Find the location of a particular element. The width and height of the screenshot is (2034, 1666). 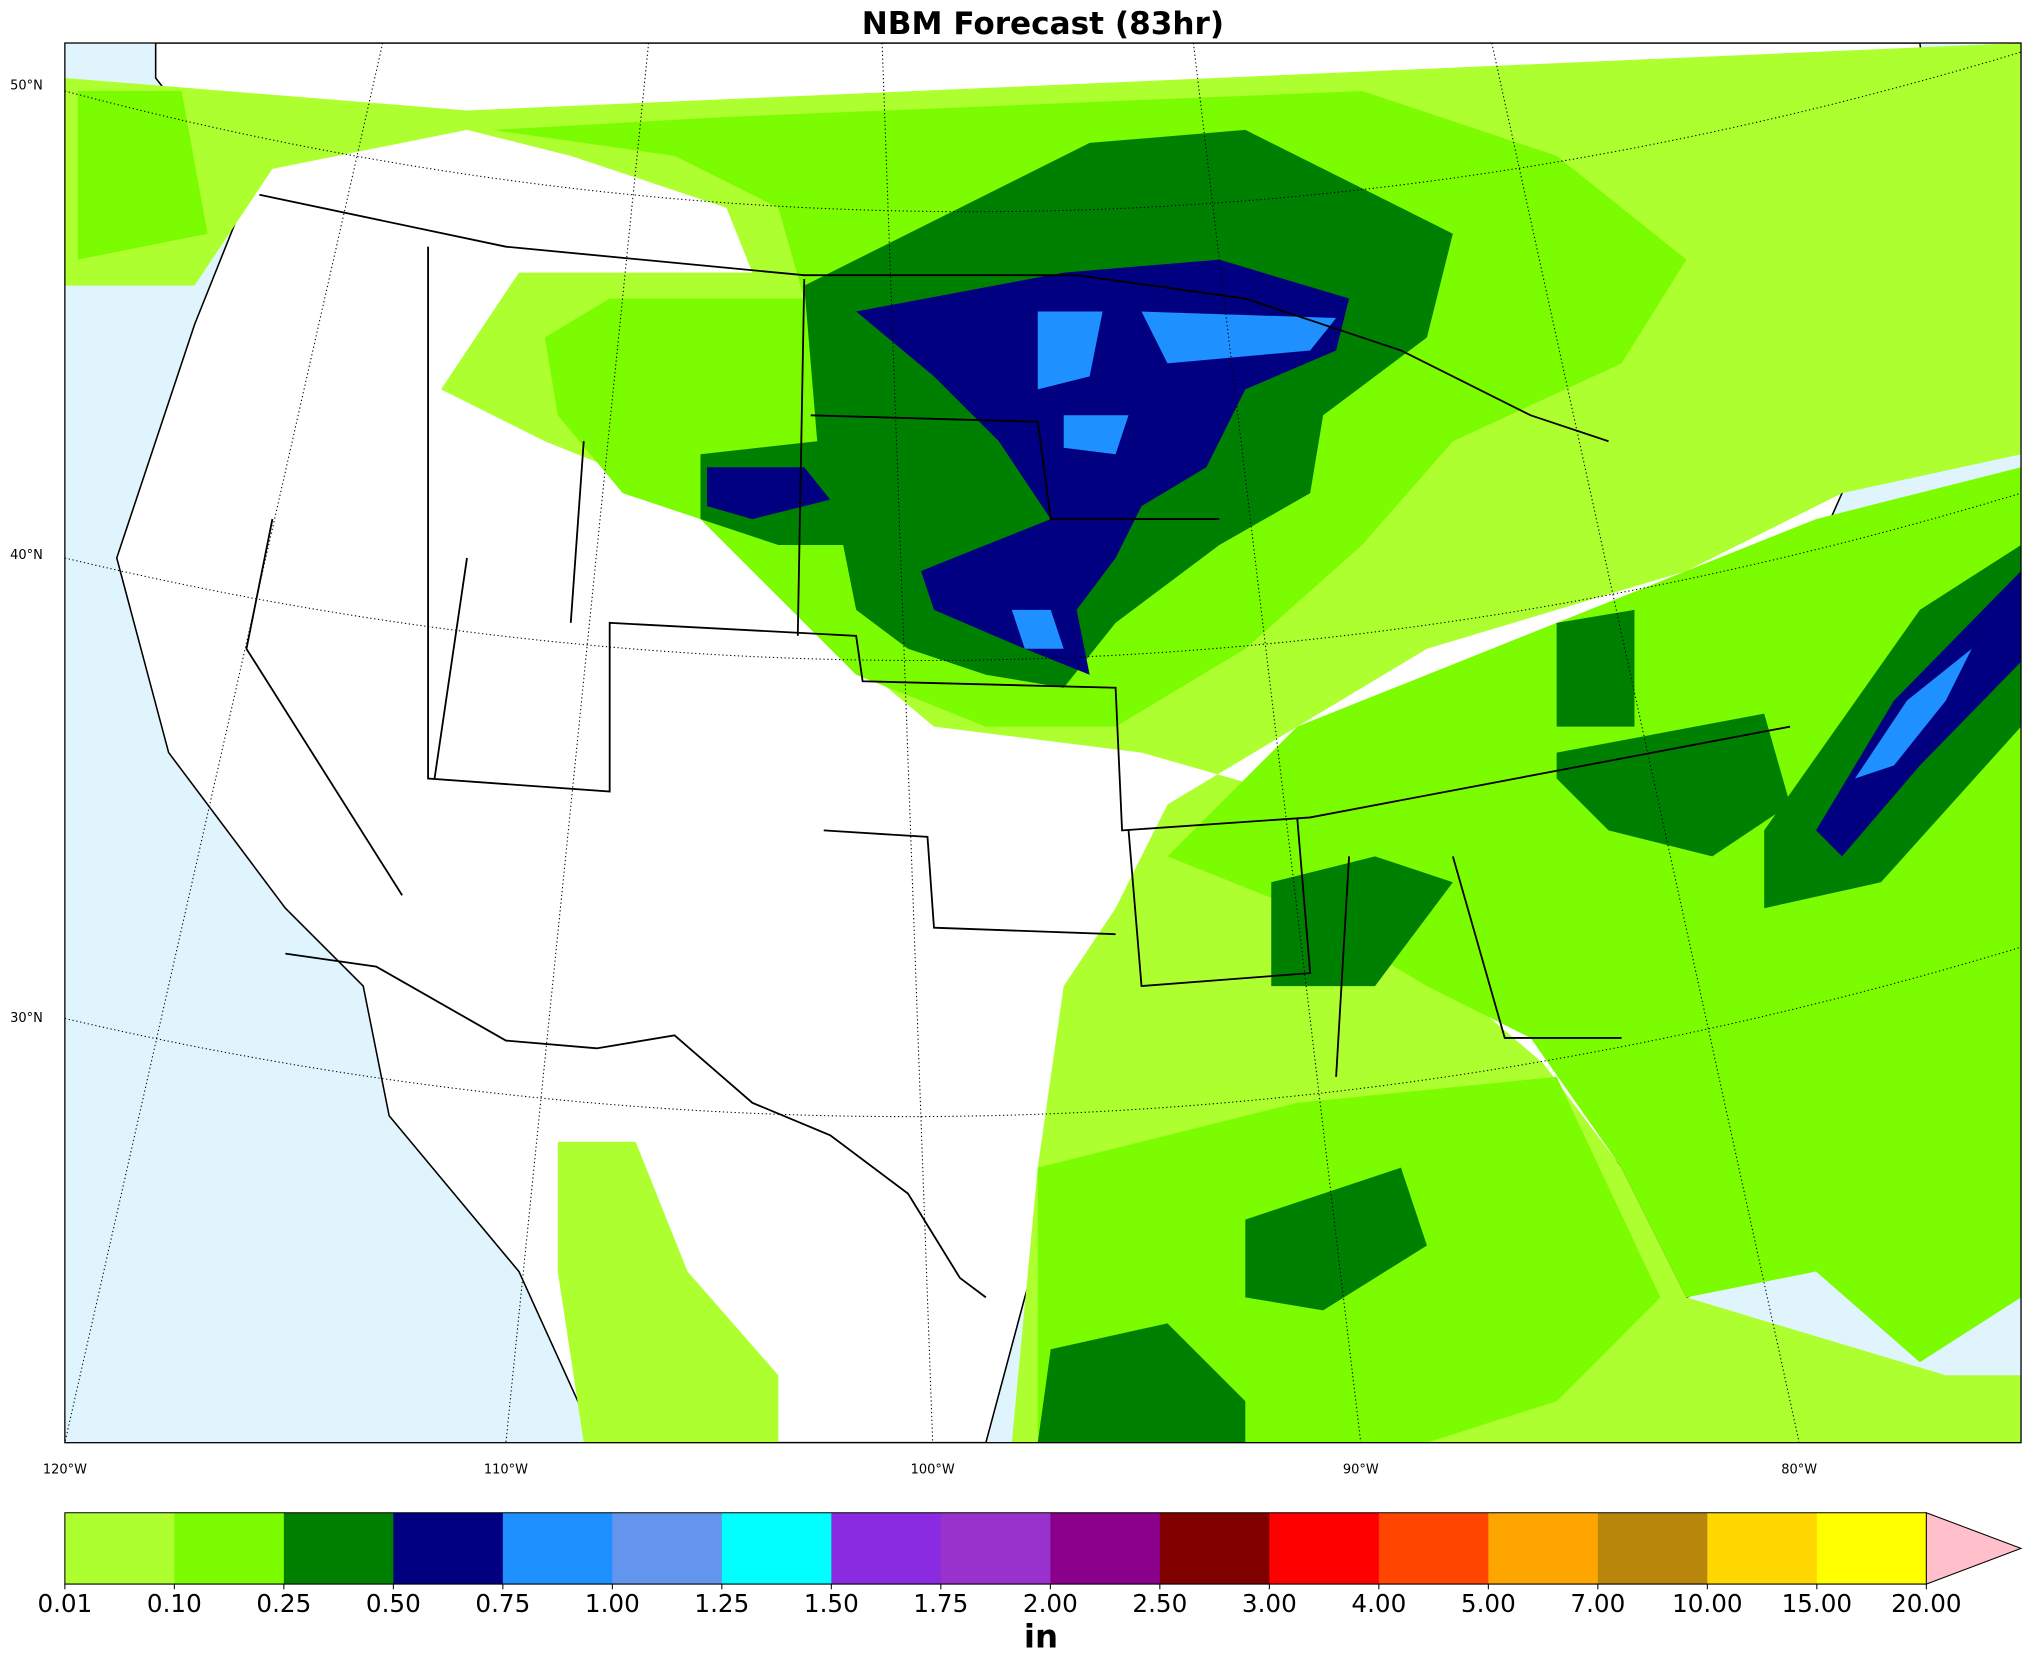

colorbar-tick-label: 10.00 is located at coordinates (1707, 1603).